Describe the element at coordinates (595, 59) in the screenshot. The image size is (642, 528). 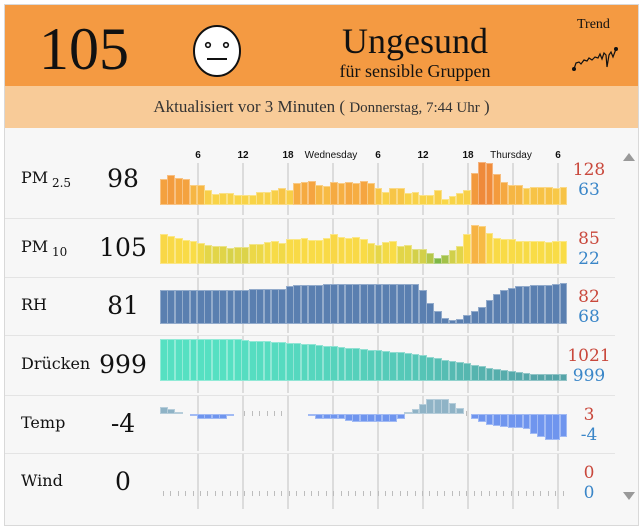
I see `trend-sparkline-icon` at that location.